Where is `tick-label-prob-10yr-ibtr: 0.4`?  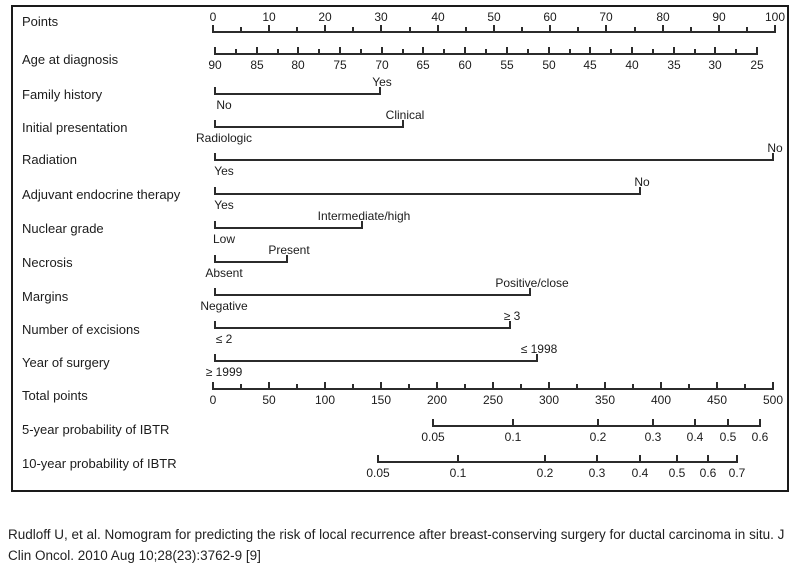
tick-label-prob-10yr-ibtr: 0.4 is located at coordinates (640, 473).